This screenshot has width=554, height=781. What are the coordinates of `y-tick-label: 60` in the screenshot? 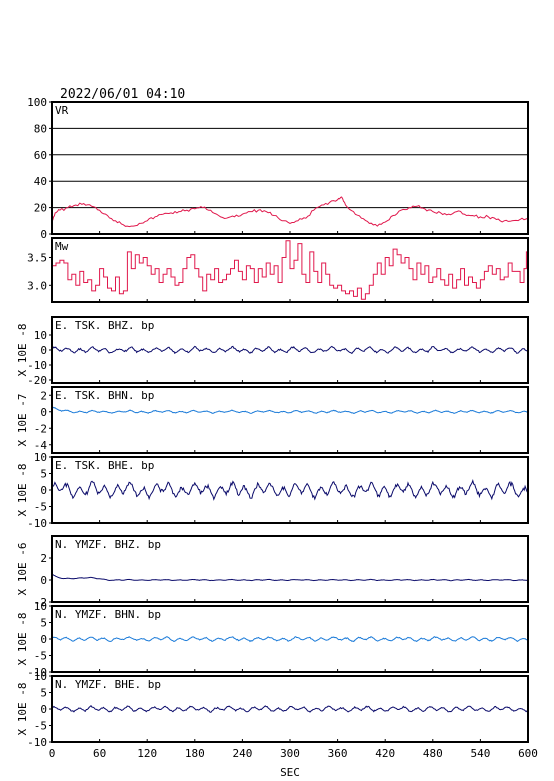 It's located at (40, 155).